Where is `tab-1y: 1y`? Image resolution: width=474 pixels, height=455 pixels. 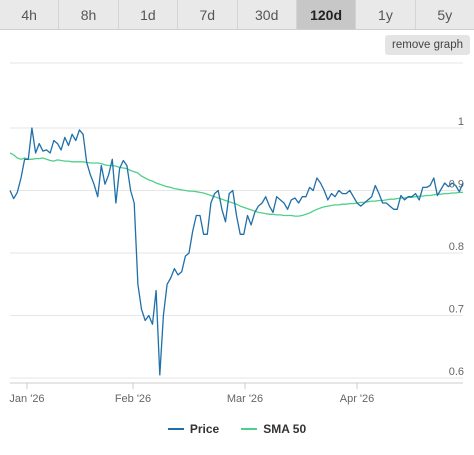 tab-1y: 1y is located at coordinates (386, 14).